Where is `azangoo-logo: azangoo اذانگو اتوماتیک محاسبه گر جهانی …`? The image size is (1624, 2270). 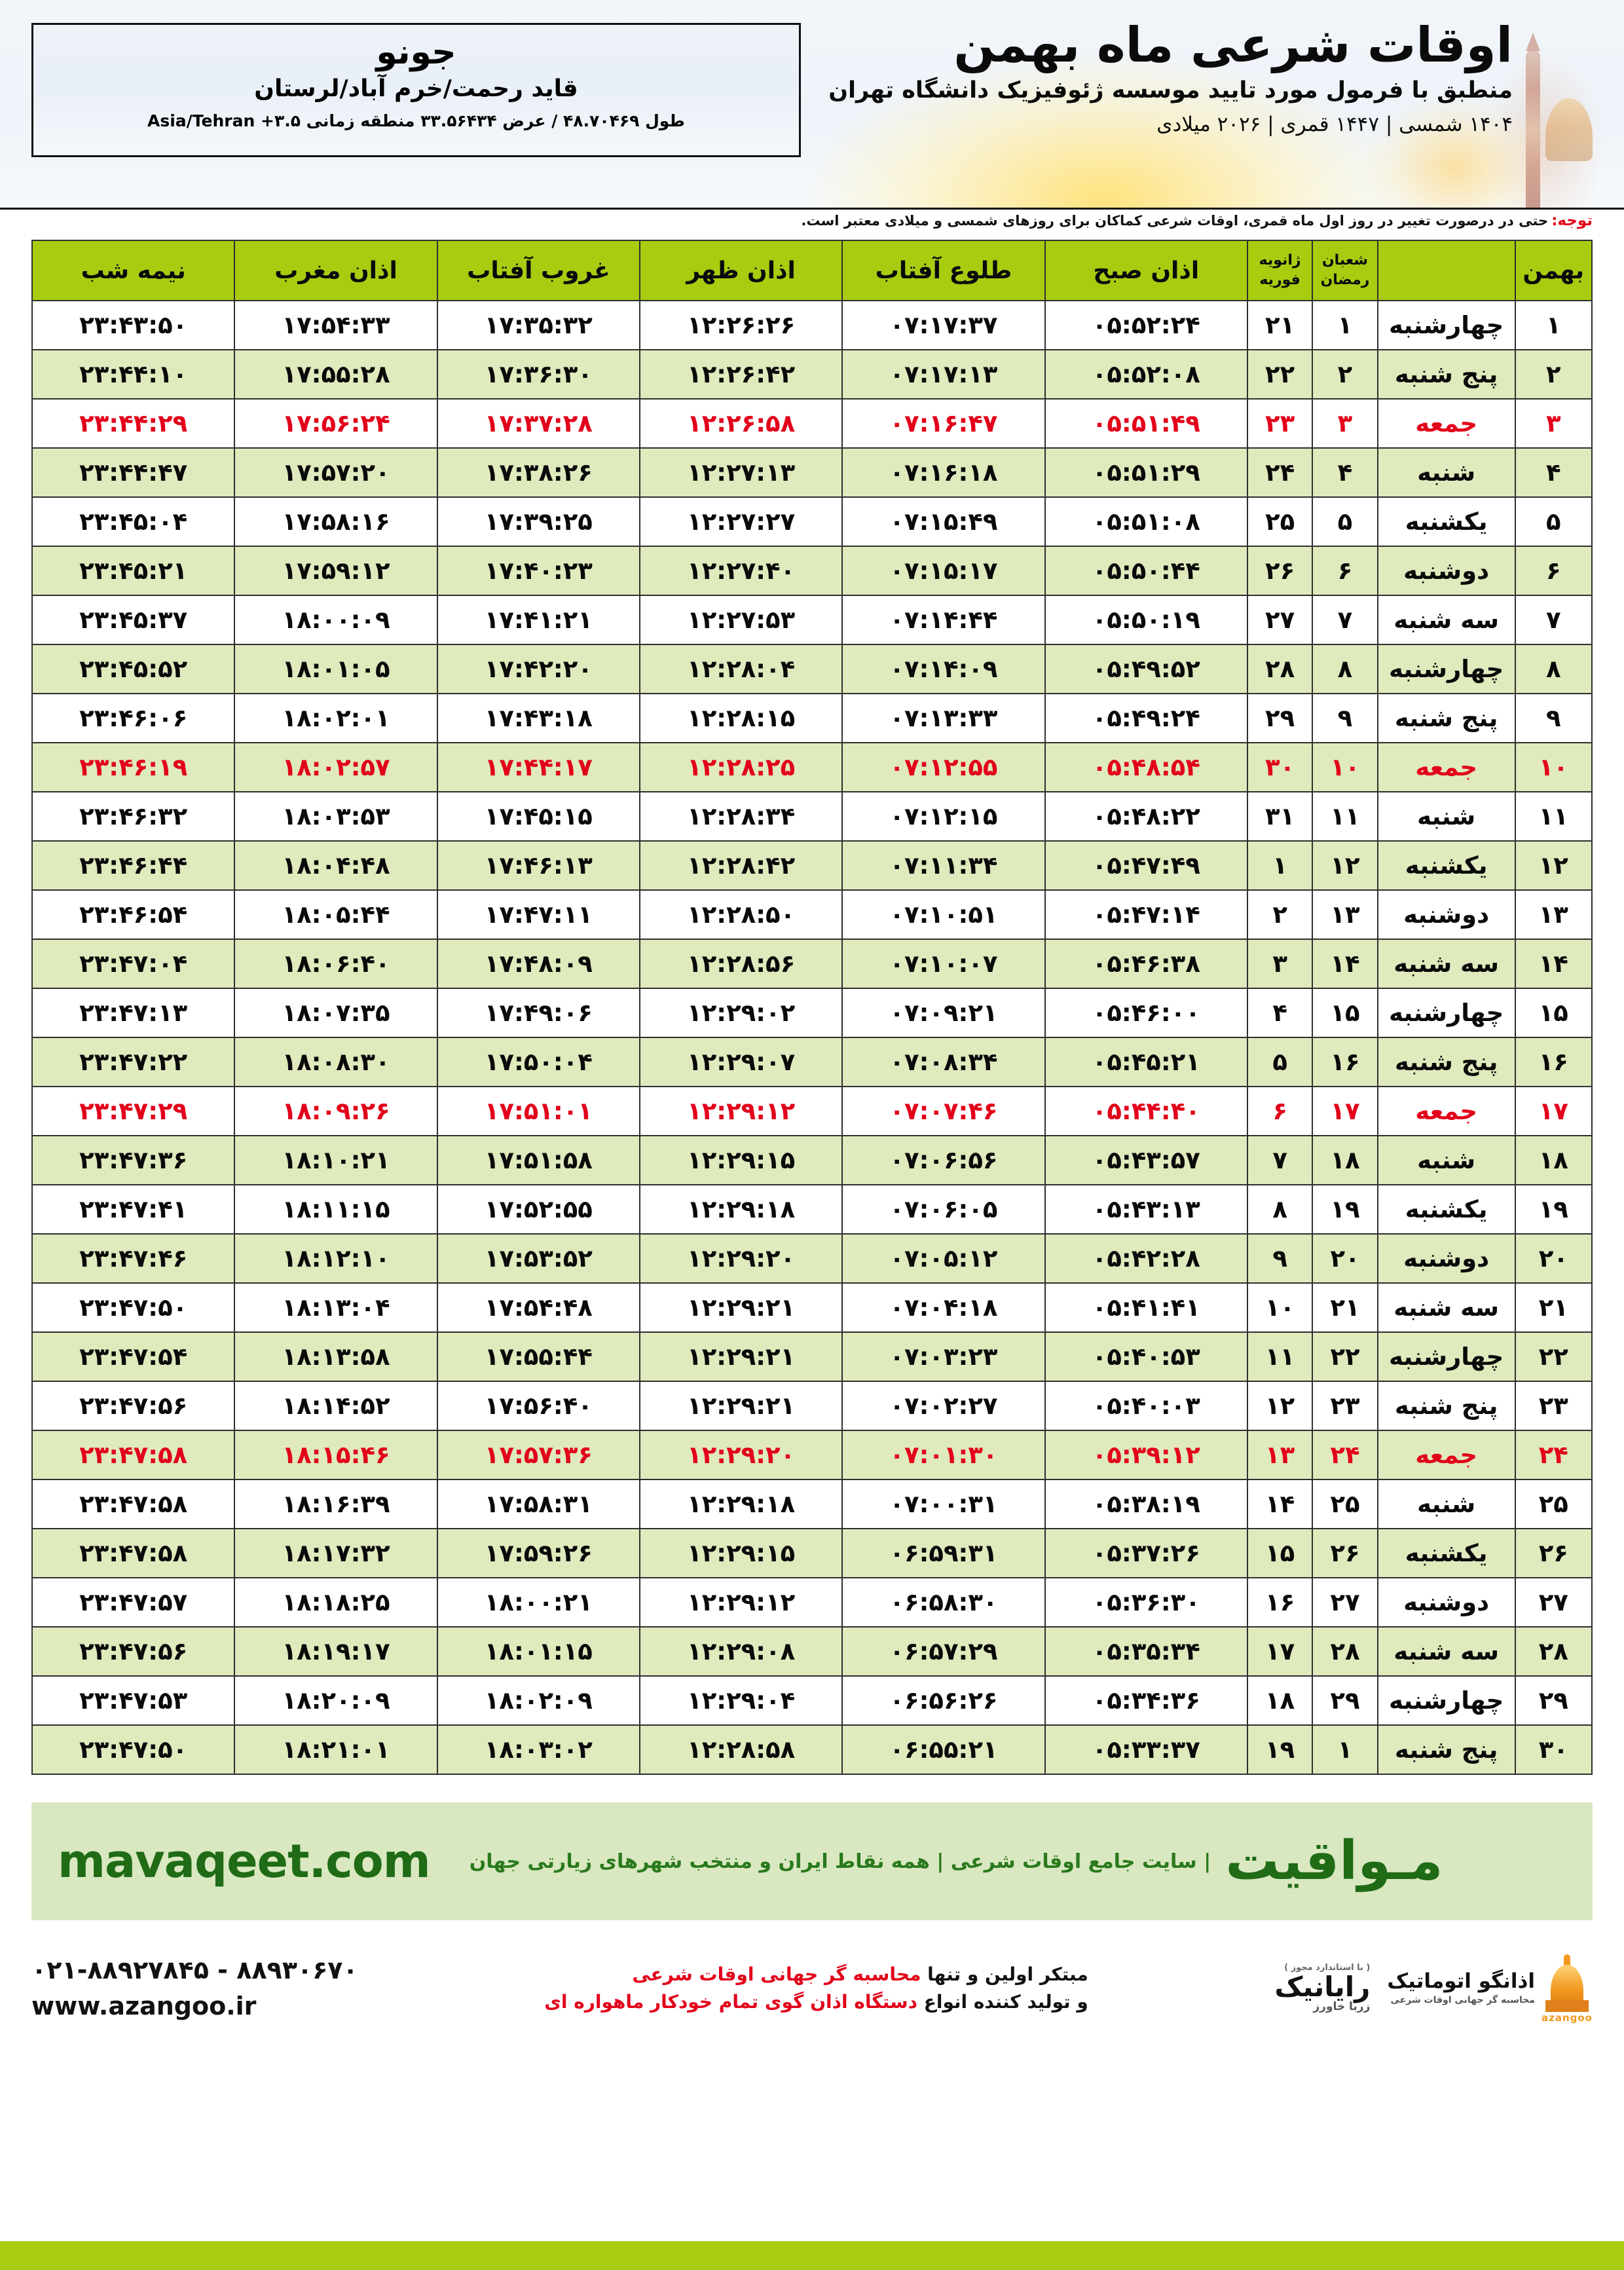
azangoo-logo: azangoo اذانگو اتوماتیک محاسبه گر جهانی … is located at coordinates (1490, 1989).